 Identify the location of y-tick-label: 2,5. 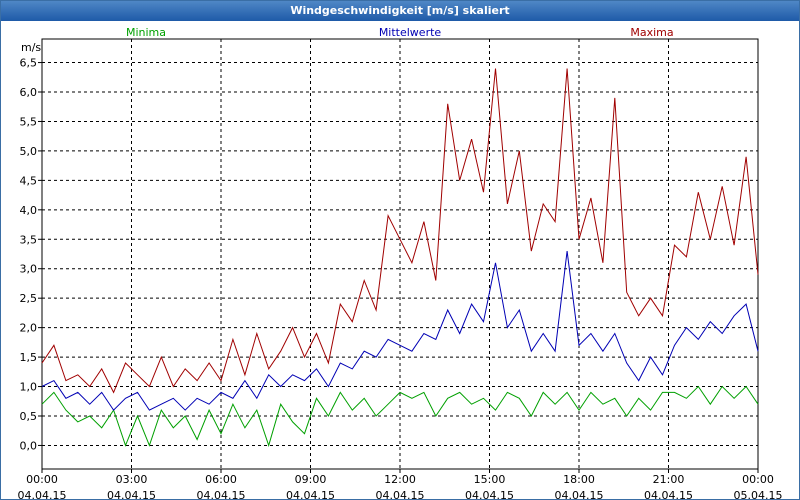
(29, 298).